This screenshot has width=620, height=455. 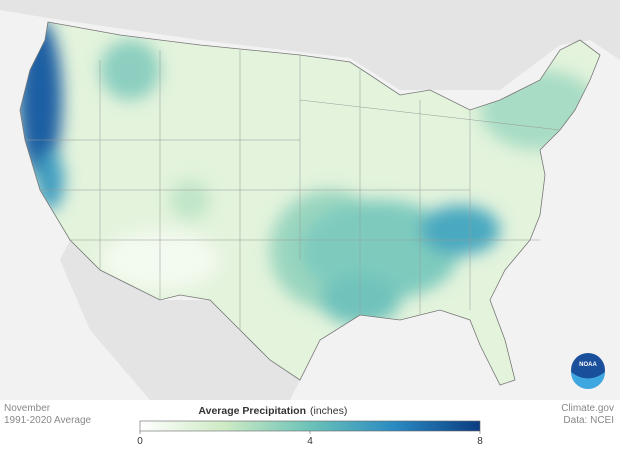 I want to click on scale-tick-label: 0, so click(x=140, y=441).